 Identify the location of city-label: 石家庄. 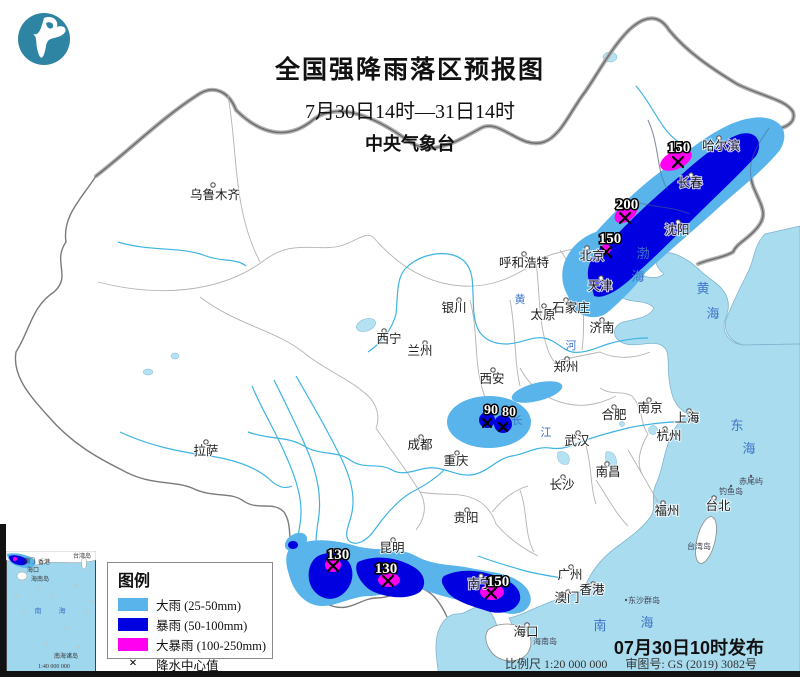
(571, 307).